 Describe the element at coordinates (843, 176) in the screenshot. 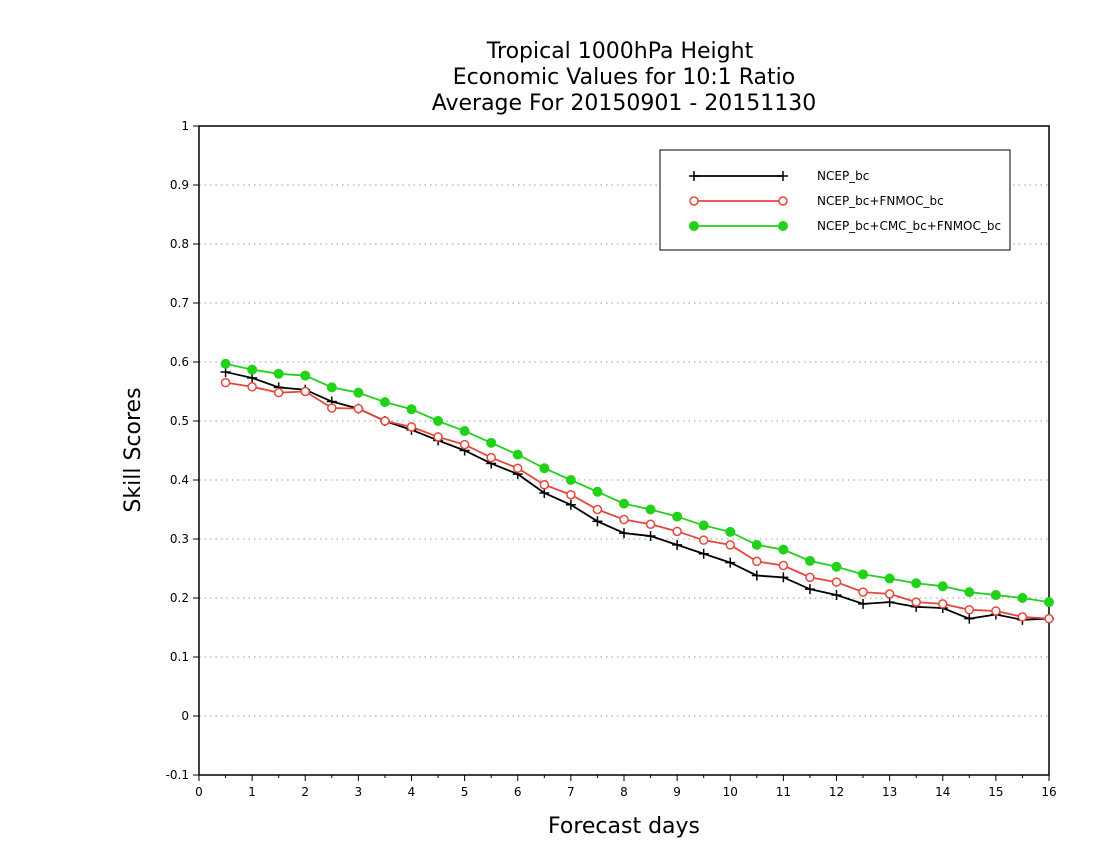

I see `legend-label: NCEP_bc` at that location.